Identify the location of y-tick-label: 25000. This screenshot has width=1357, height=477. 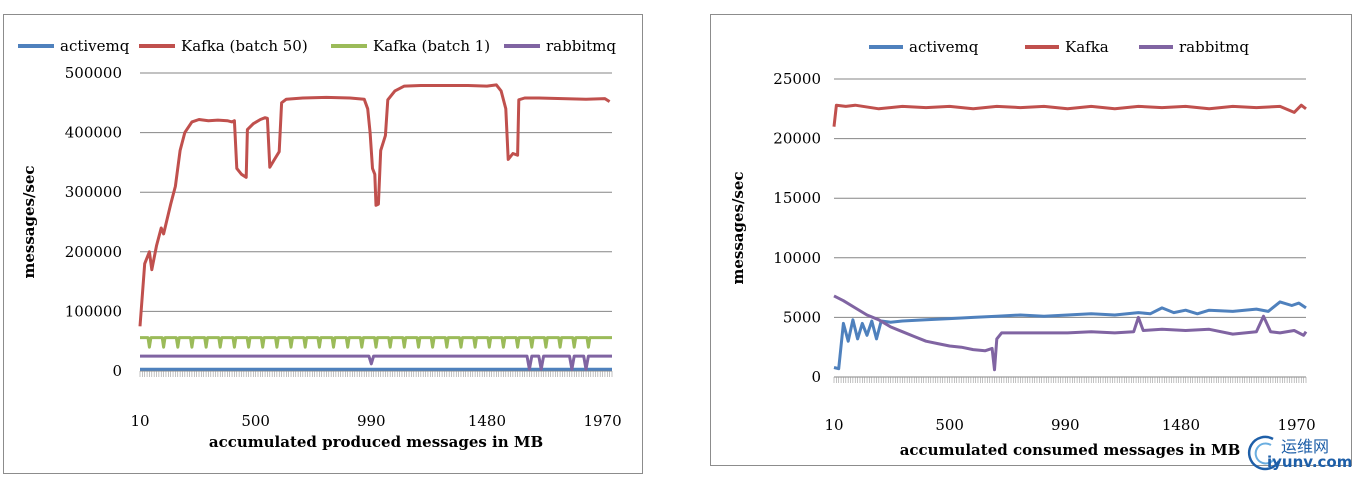
(797, 79).